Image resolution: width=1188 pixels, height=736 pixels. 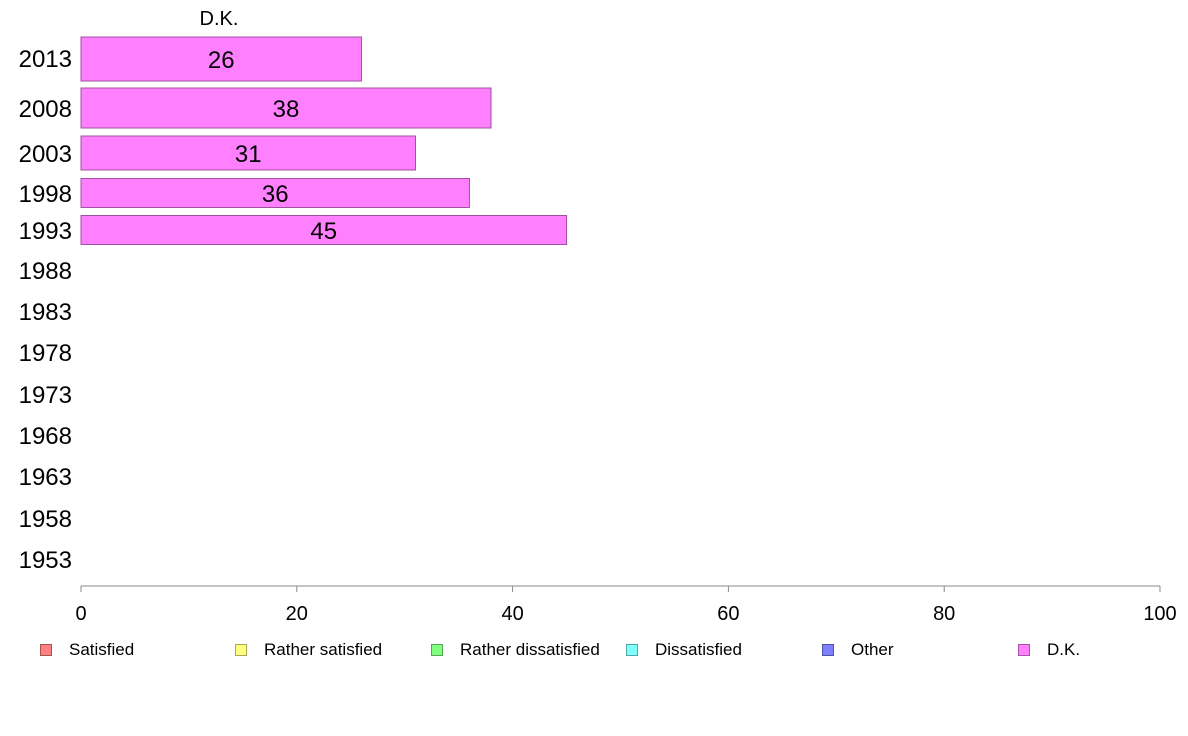 What do you see at coordinates (944, 614) in the screenshot?
I see `x-tick-label-80: 80` at bounding box center [944, 614].